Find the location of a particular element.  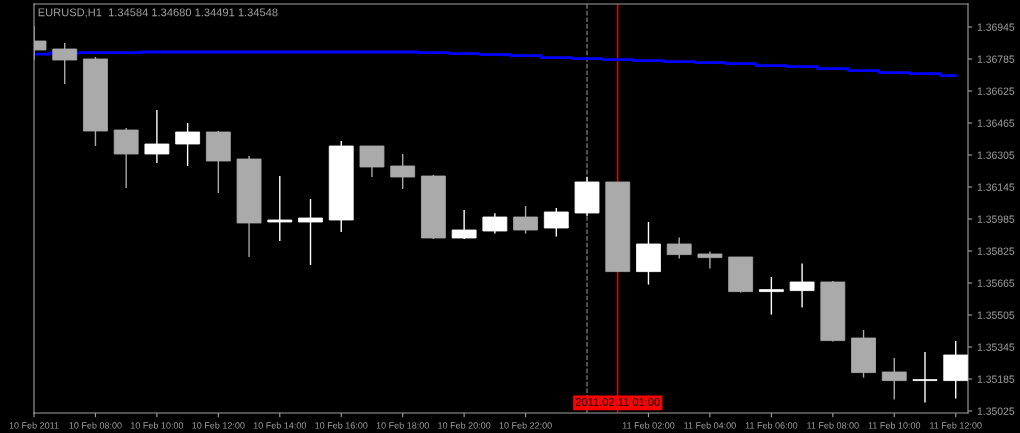

x-tick-label: 10 Feb 12:00 is located at coordinates (218, 425).